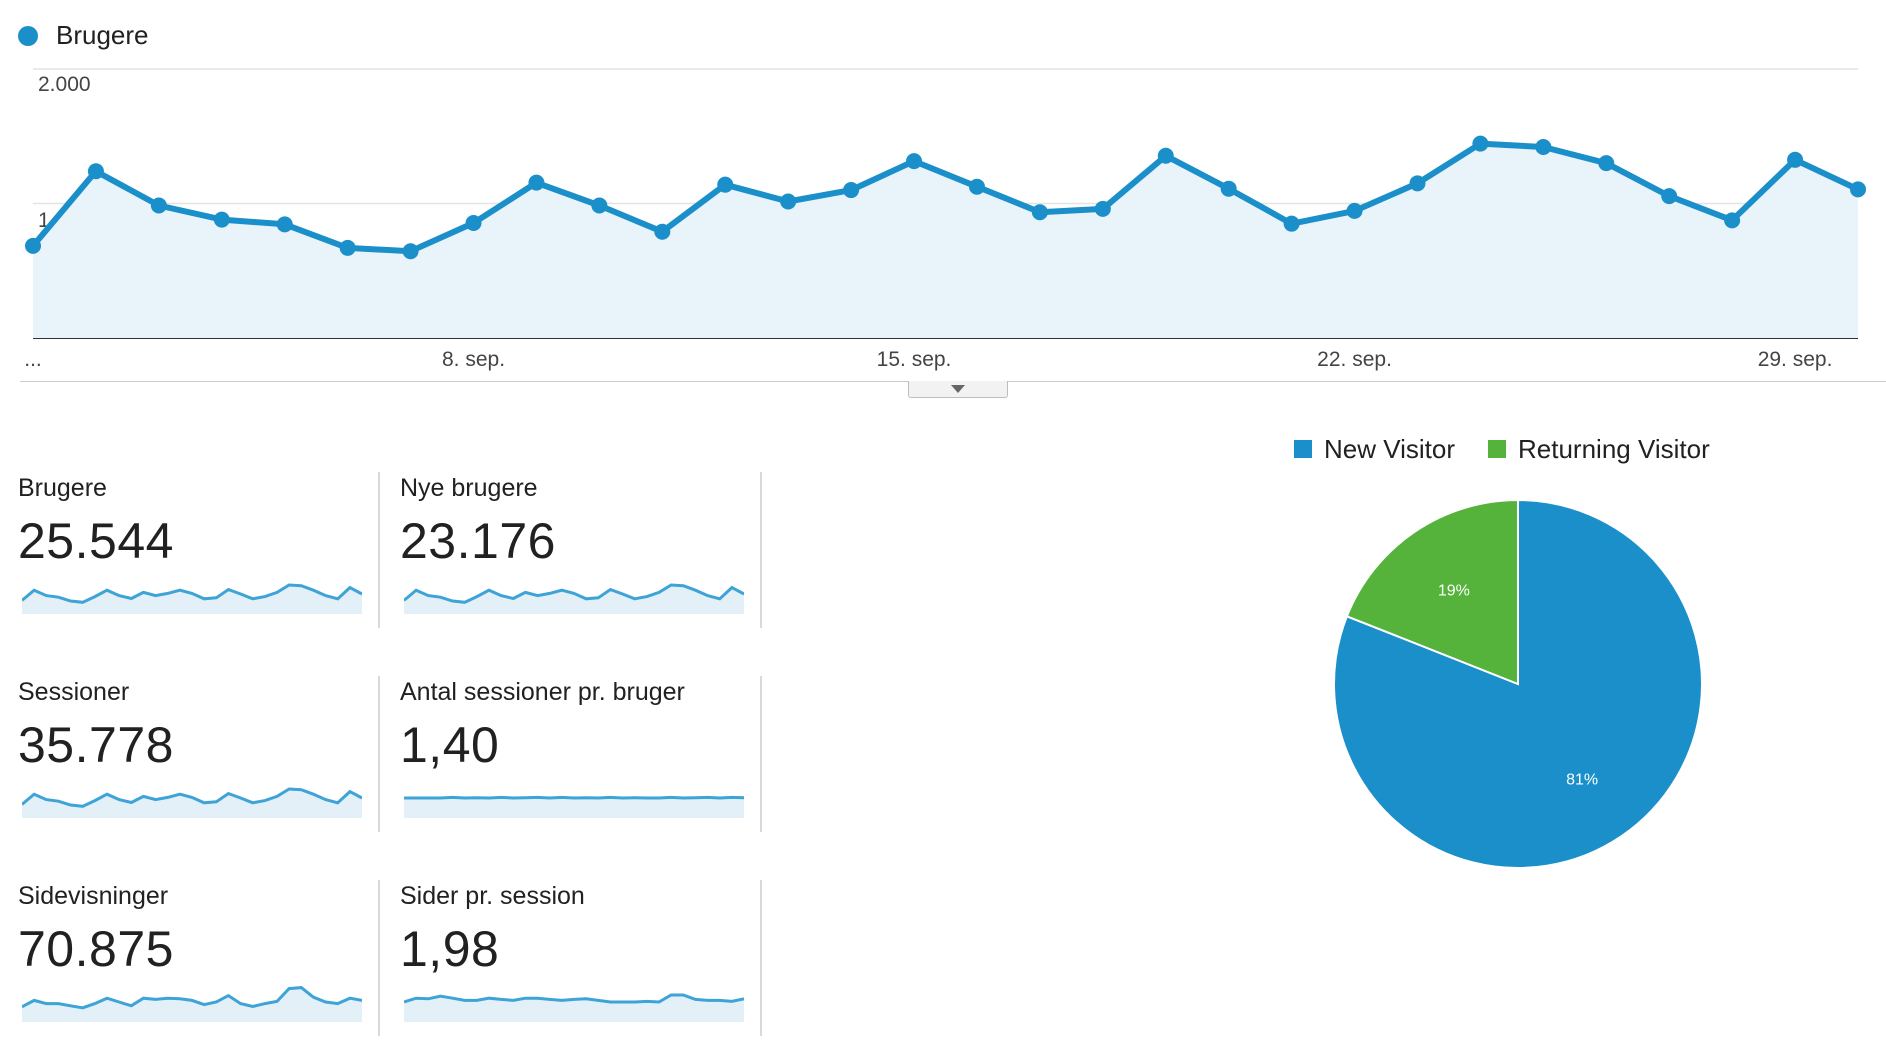 Image resolution: width=1886 pixels, height=1052 pixels. What do you see at coordinates (1795, 359) in the screenshot?
I see `x-tick-label: 29. sep.` at bounding box center [1795, 359].